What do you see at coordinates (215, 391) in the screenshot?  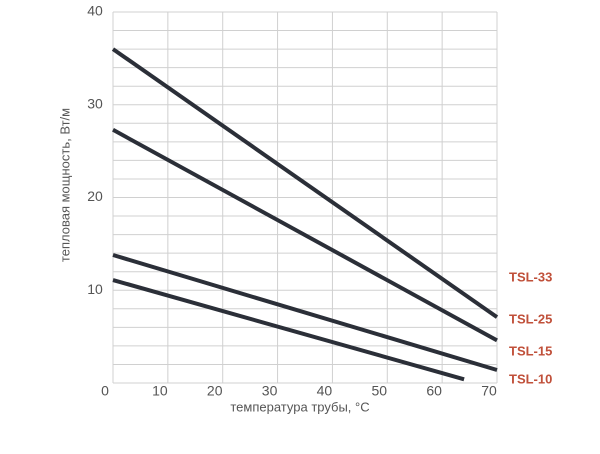 I see `x-tick-label: 20` at bounding box center [215, 391].